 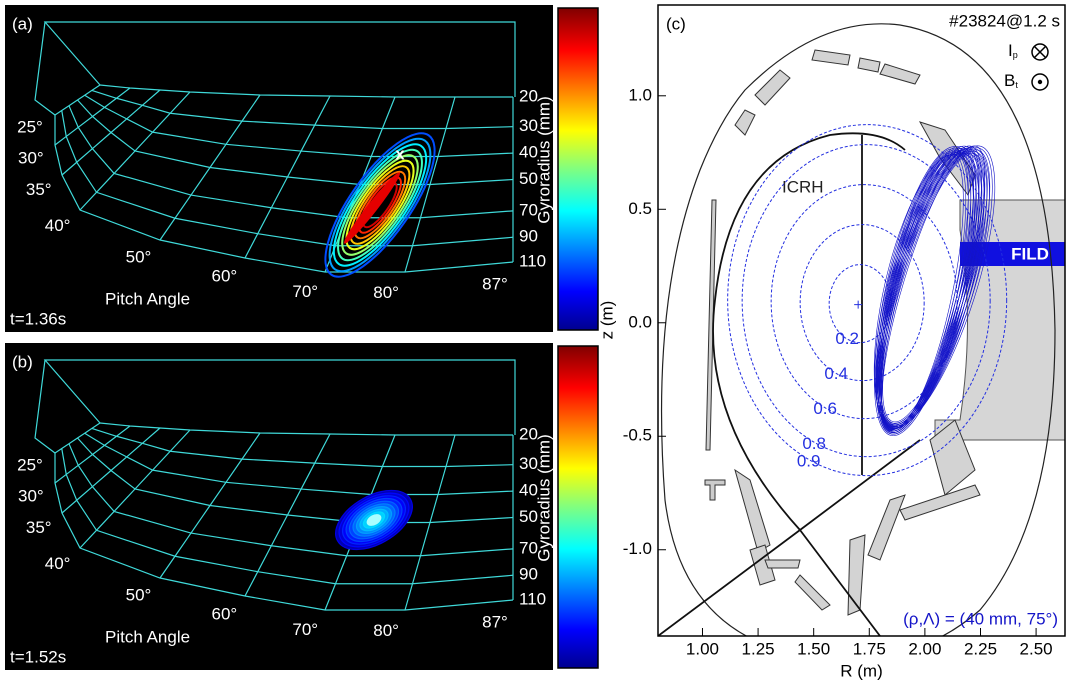 What do you see at coordinates (528, 490) in the screenshot?
I see `y-tick-label: 40` at bounding box center [528, 490].